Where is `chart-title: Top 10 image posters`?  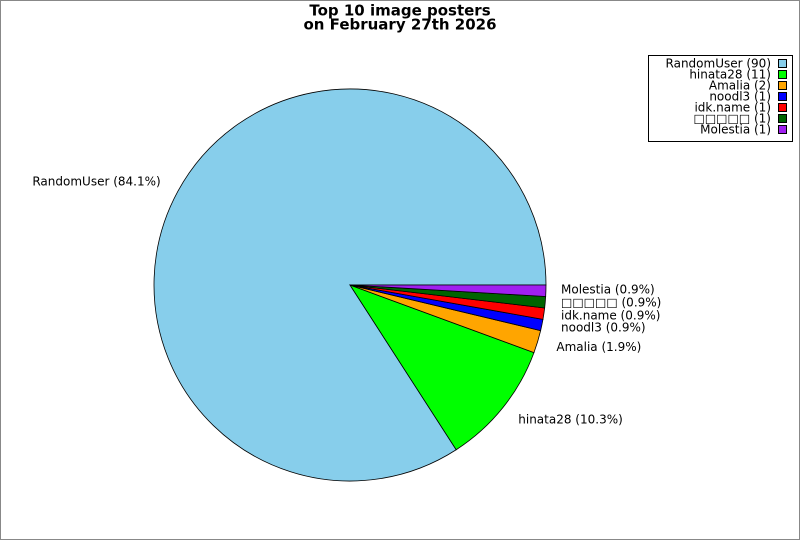
chart-title: Top 10 image posters is located at coordinates (399, 11).